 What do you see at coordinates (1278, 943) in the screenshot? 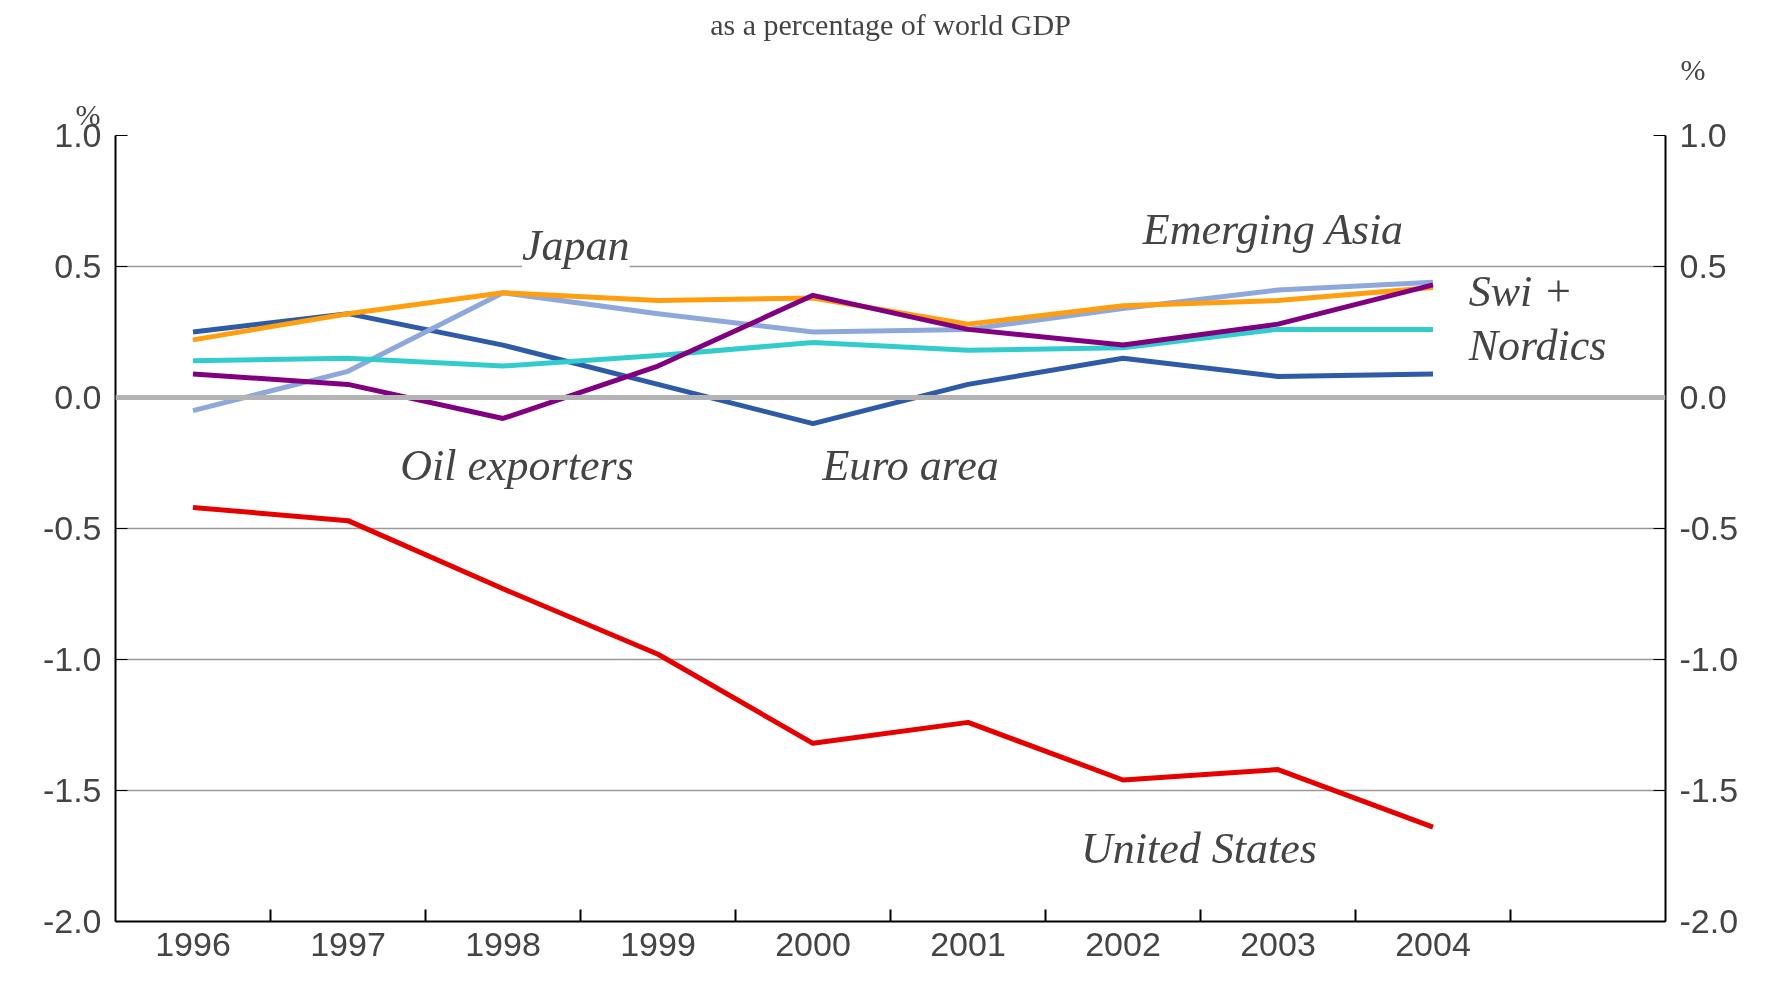
I see `x-tick-label: 2003` at bounding box center [1278, 943].